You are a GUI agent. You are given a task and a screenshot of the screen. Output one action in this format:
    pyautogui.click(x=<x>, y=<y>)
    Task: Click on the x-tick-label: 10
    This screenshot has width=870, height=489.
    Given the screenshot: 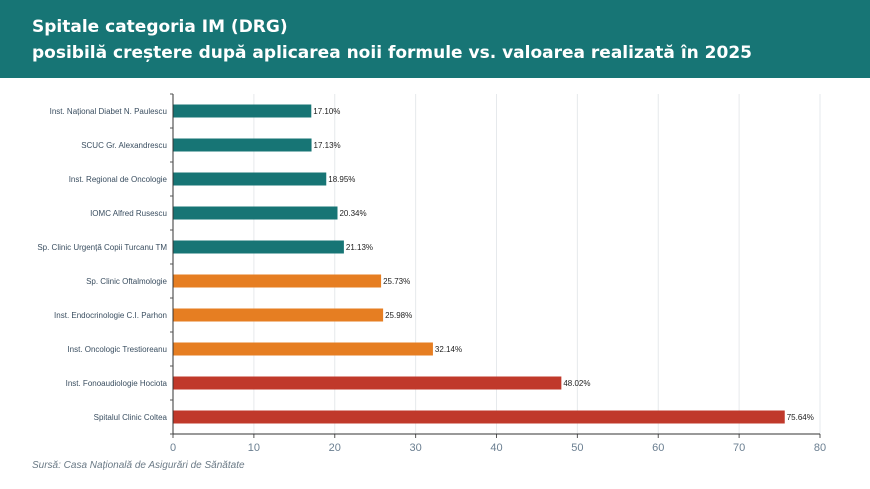 What is the action you would take?
    pyautogui.click(x=254, y=448)
    